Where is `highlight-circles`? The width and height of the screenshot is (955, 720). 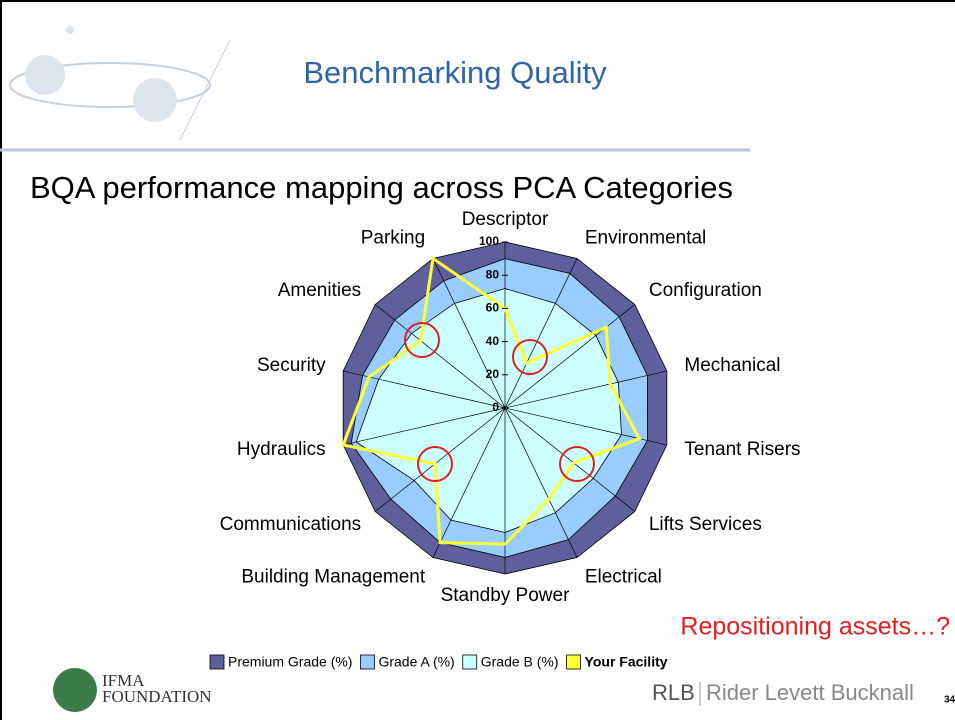 highlight-circles is located at coordinates (499, 402).